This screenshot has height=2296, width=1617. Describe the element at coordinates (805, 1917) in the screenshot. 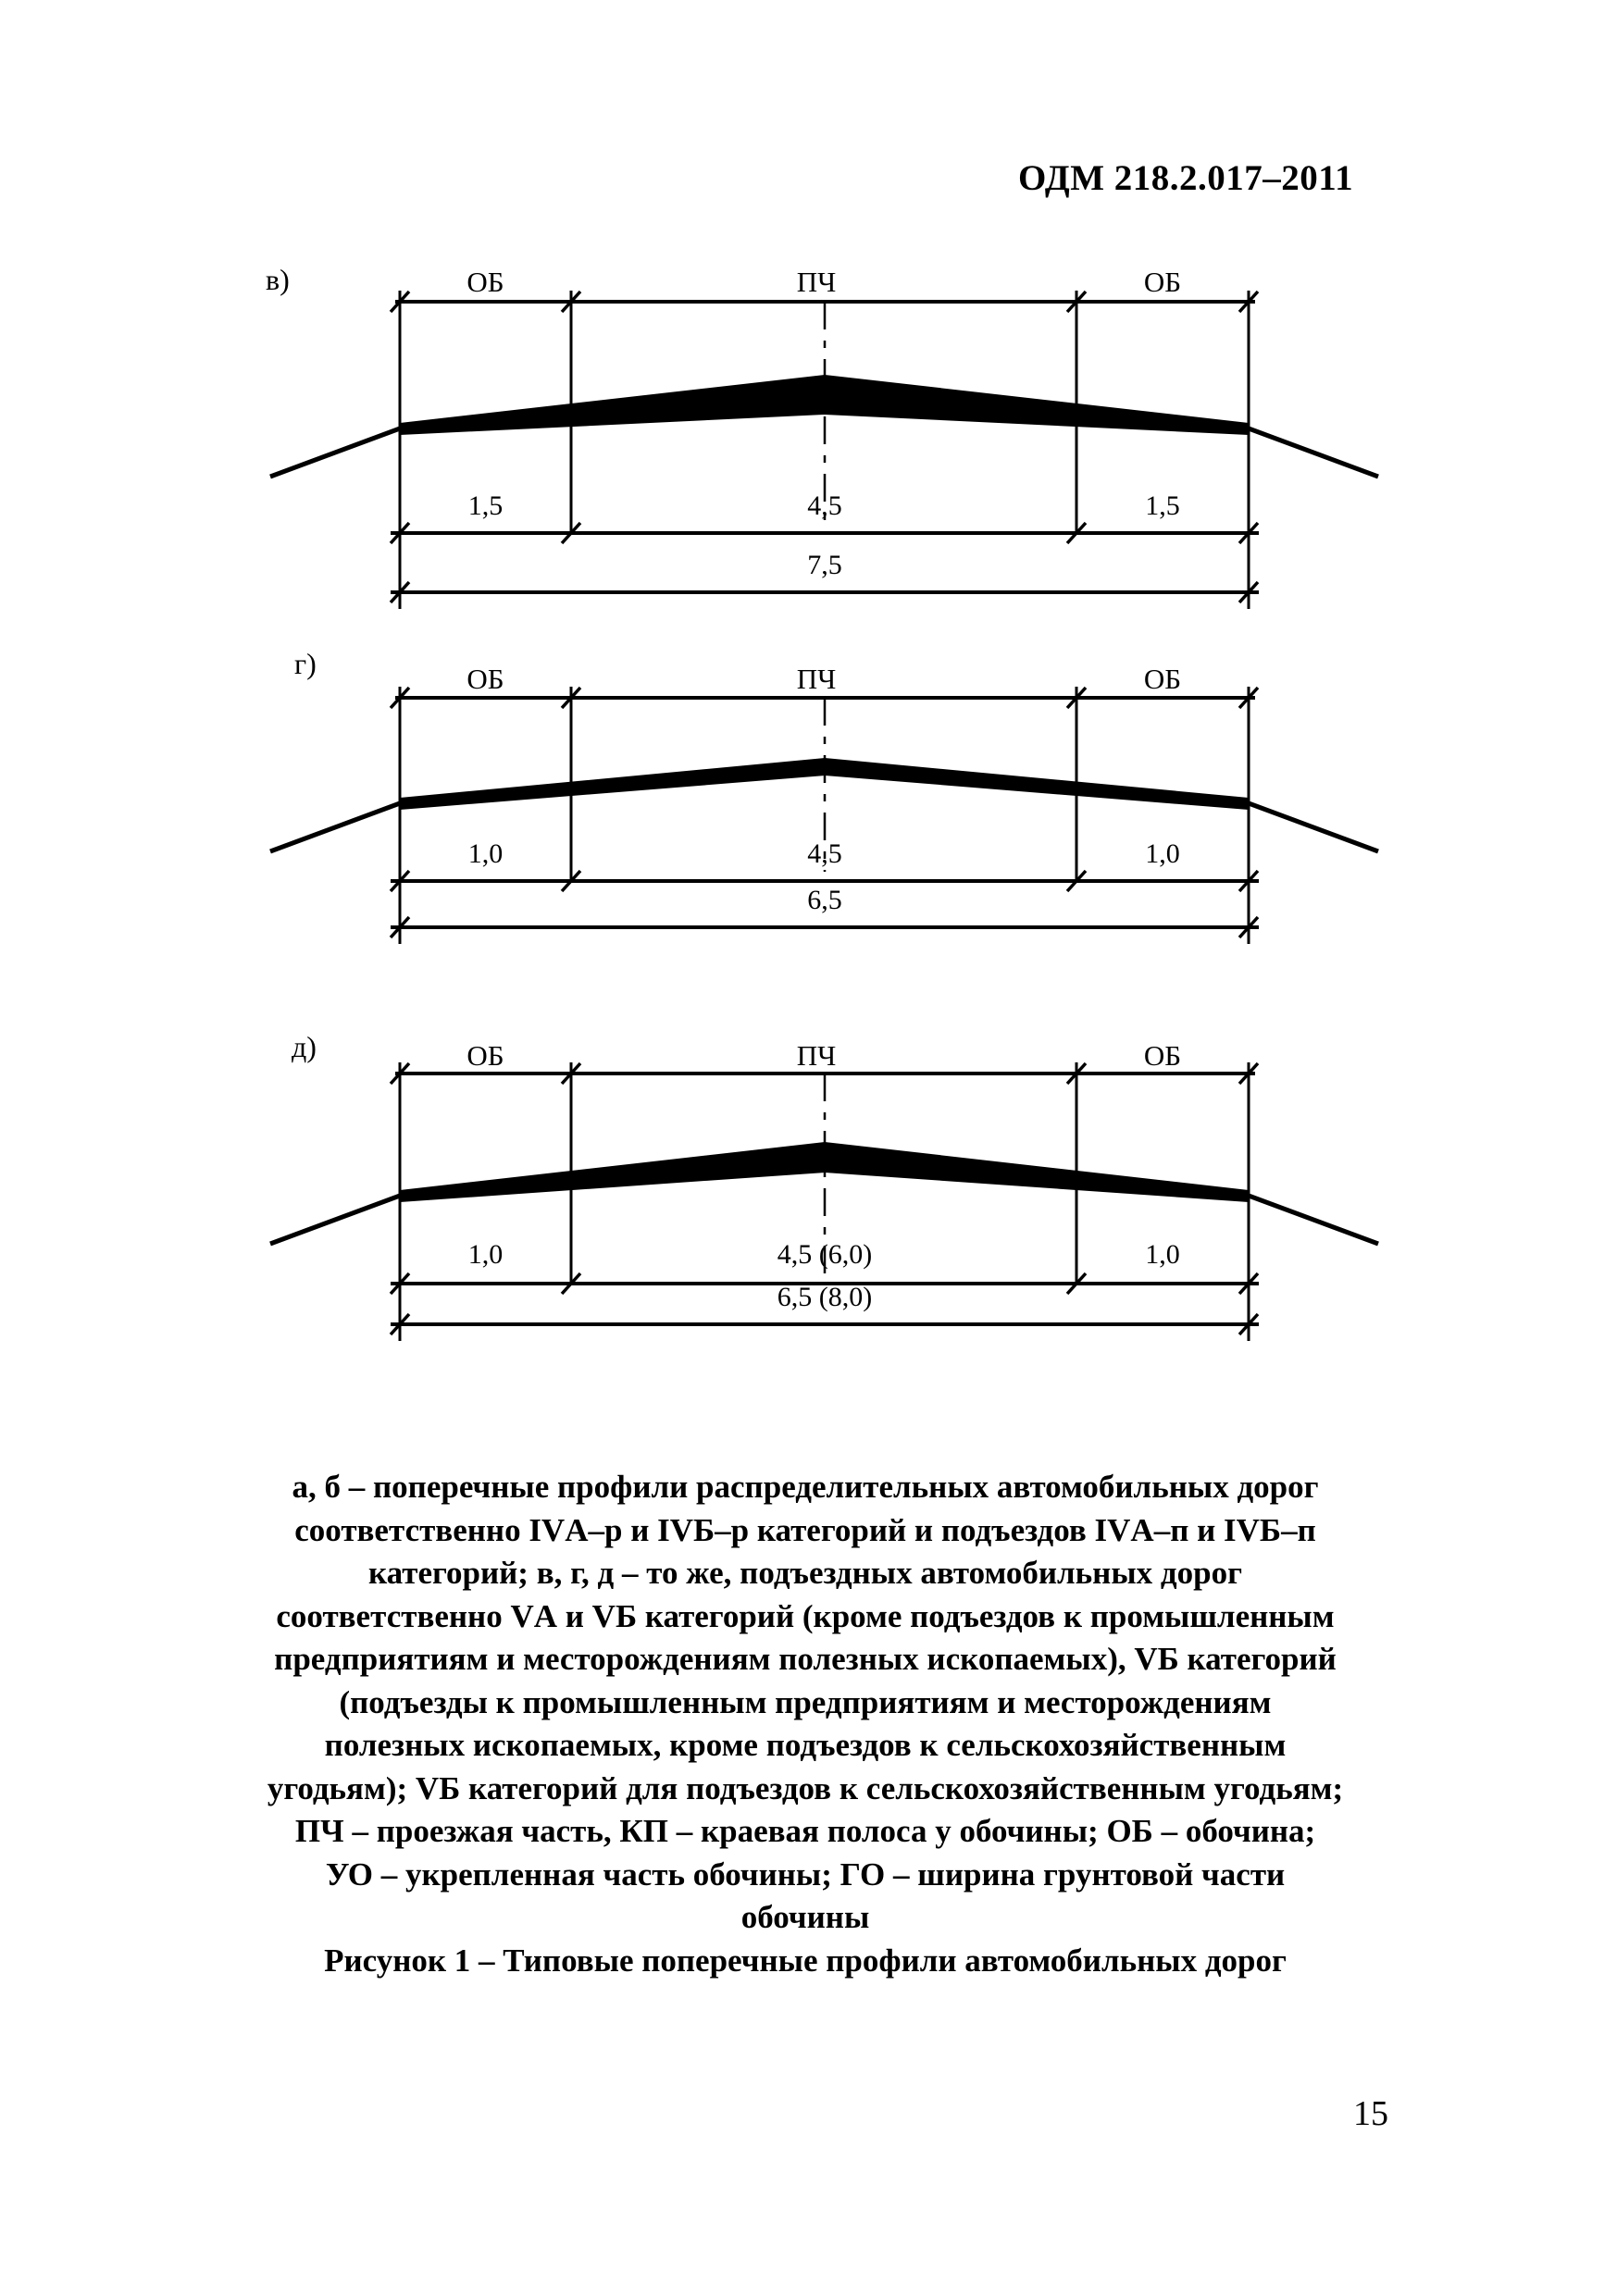

I see `caption-line: обочины` at that location.